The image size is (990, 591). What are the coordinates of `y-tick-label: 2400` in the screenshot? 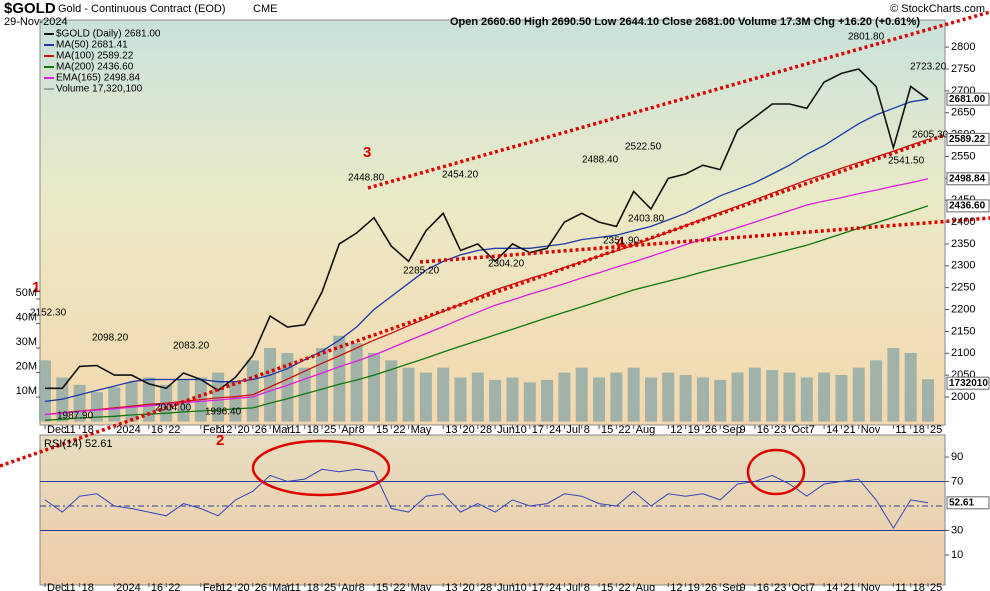 It's located at (963, 222).